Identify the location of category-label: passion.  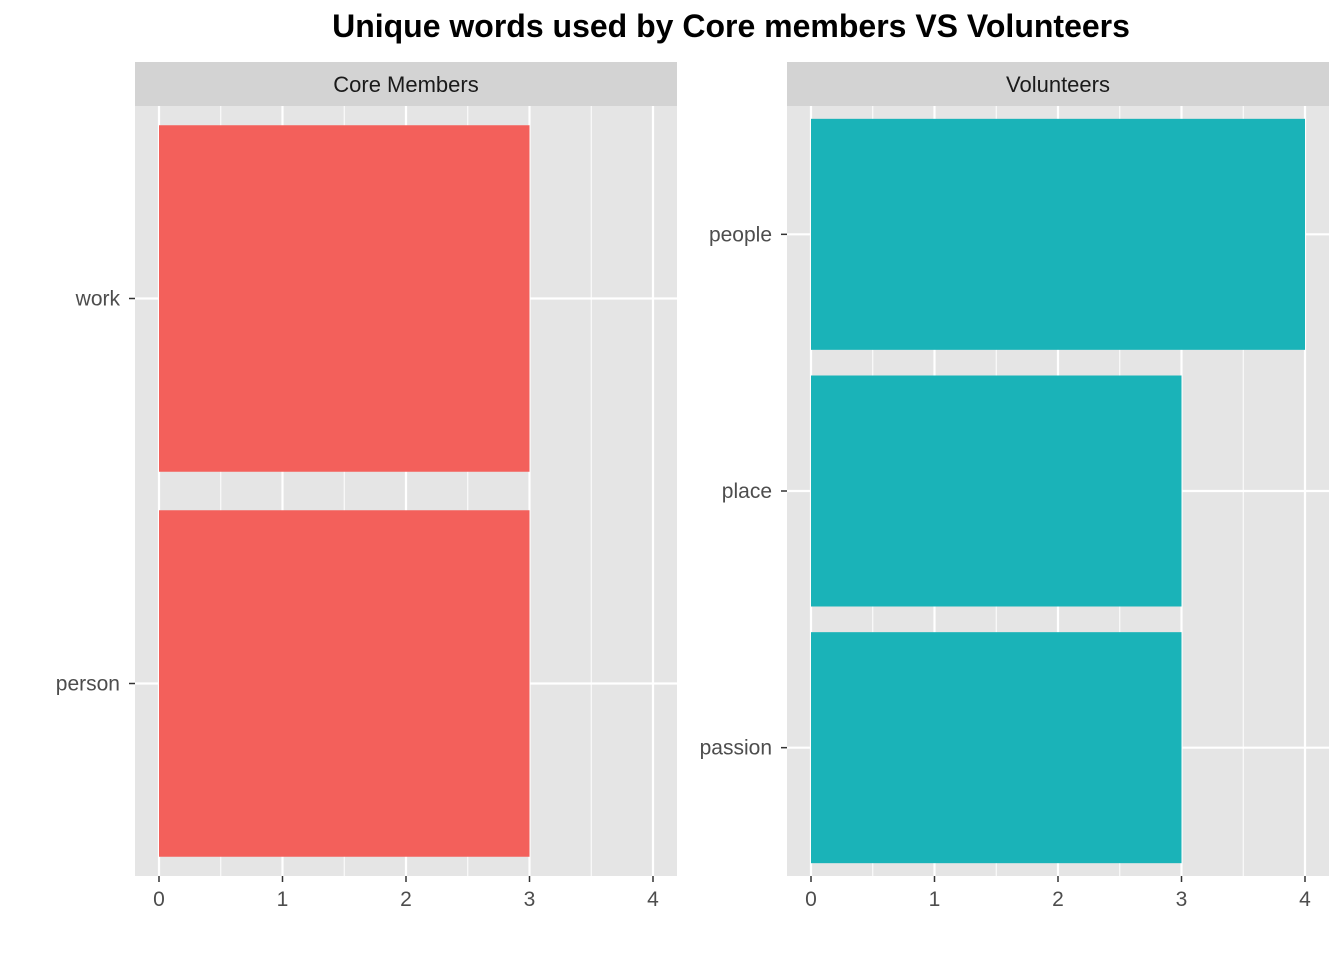
(736, 748).